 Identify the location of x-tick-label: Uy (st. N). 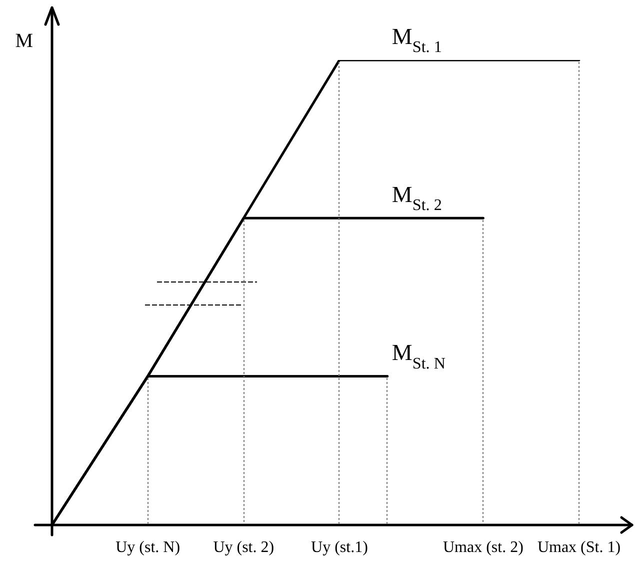
(148, 547).